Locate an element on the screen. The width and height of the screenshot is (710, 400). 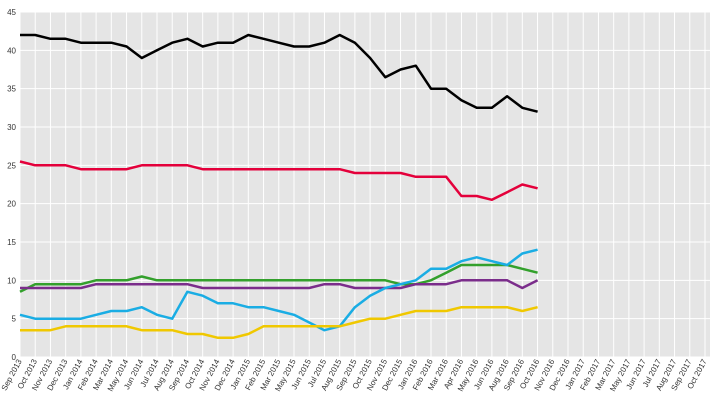
y-tick-label: 20 is located at coordinates (11, 204).